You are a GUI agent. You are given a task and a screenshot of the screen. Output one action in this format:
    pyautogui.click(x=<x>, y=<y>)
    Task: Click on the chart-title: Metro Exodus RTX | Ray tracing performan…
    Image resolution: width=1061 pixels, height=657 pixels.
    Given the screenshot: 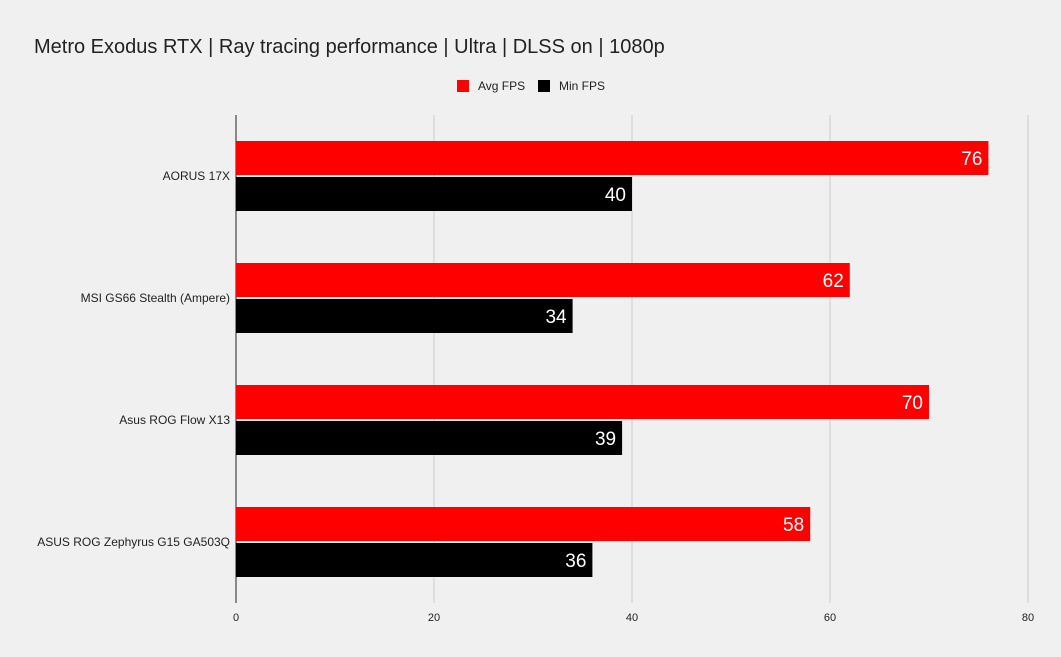 What is the action you would take?
    pyautogui.click(x=349, y=47)
    